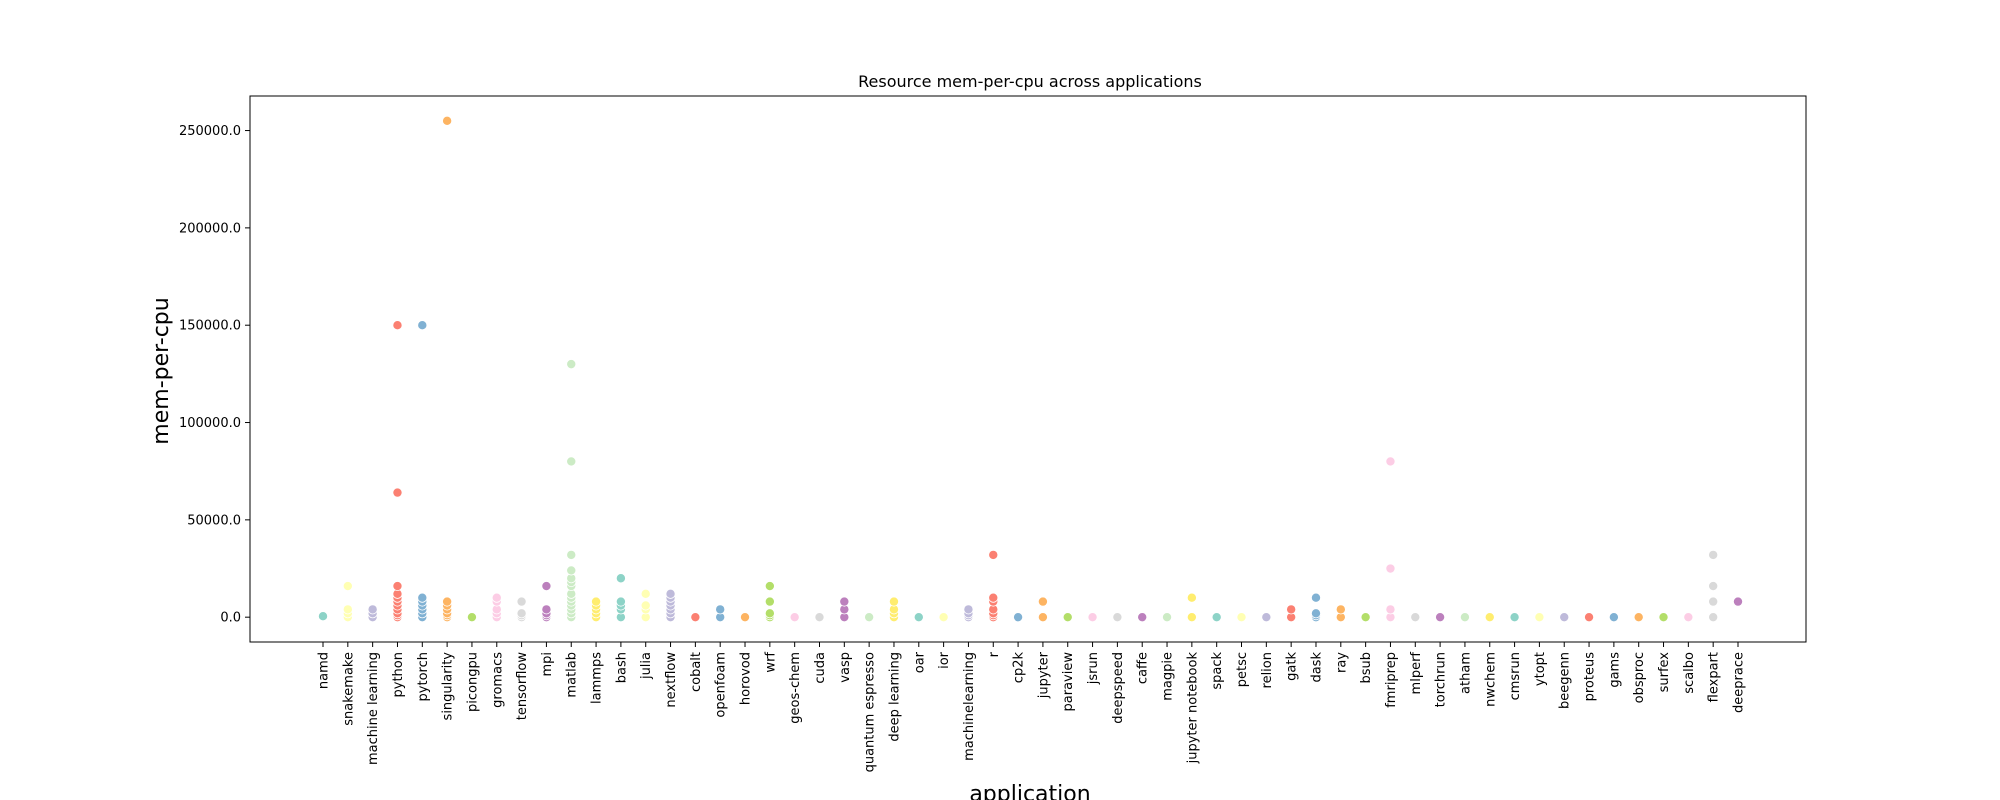  What do you see at coordinates (894, 697) in the screenshot?
I see `x-tick-label: deep learning` at bounding box center [894, 697].